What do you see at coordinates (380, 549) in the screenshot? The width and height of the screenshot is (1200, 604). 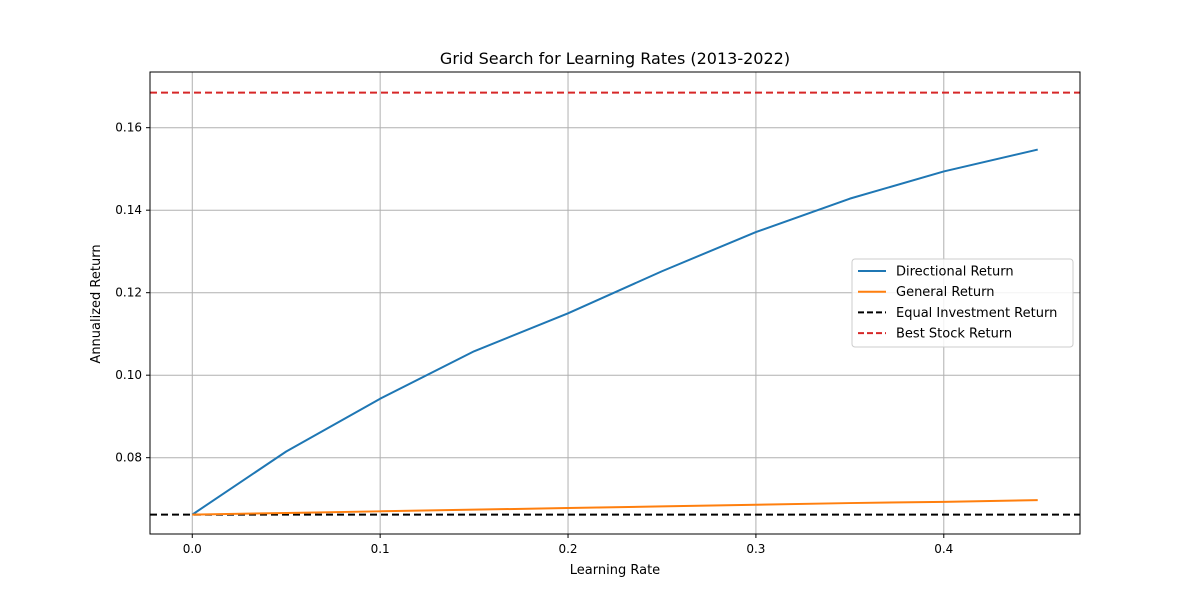 I see `x-tick-label: 0.1` at bounding box center [380, 549].